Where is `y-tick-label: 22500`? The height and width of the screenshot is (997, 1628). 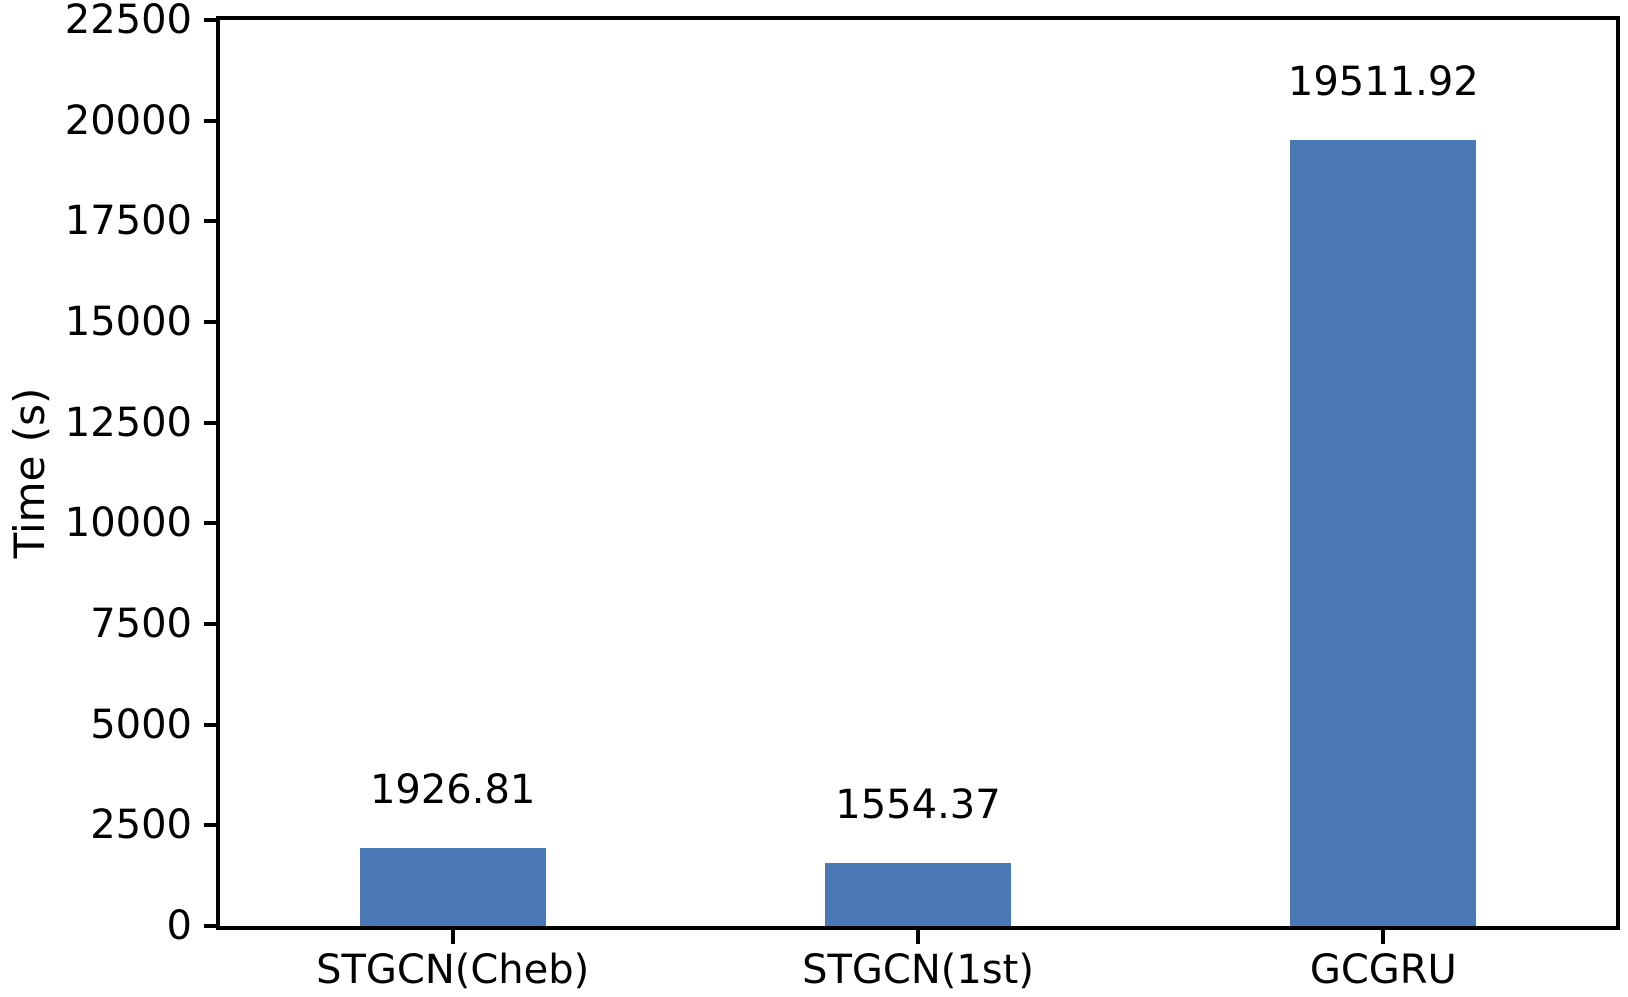 y-tick-label: 22500 is located at coordinates (128, 21).